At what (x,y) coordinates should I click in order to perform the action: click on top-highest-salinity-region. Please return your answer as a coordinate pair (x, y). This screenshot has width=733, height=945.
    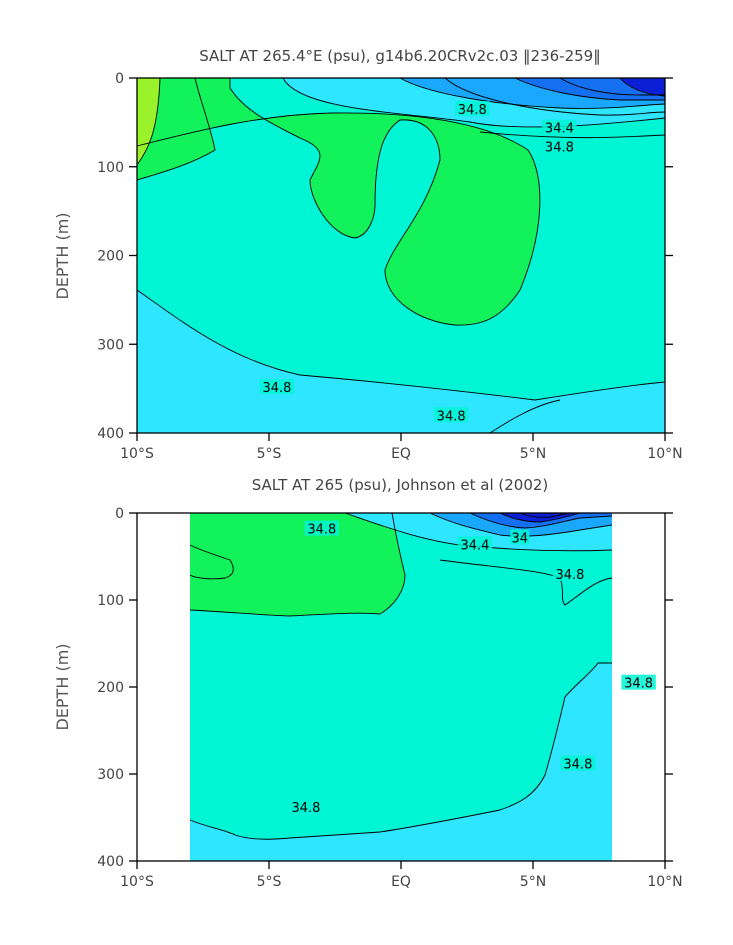
    Looking at the image, I should click on (148, 121).